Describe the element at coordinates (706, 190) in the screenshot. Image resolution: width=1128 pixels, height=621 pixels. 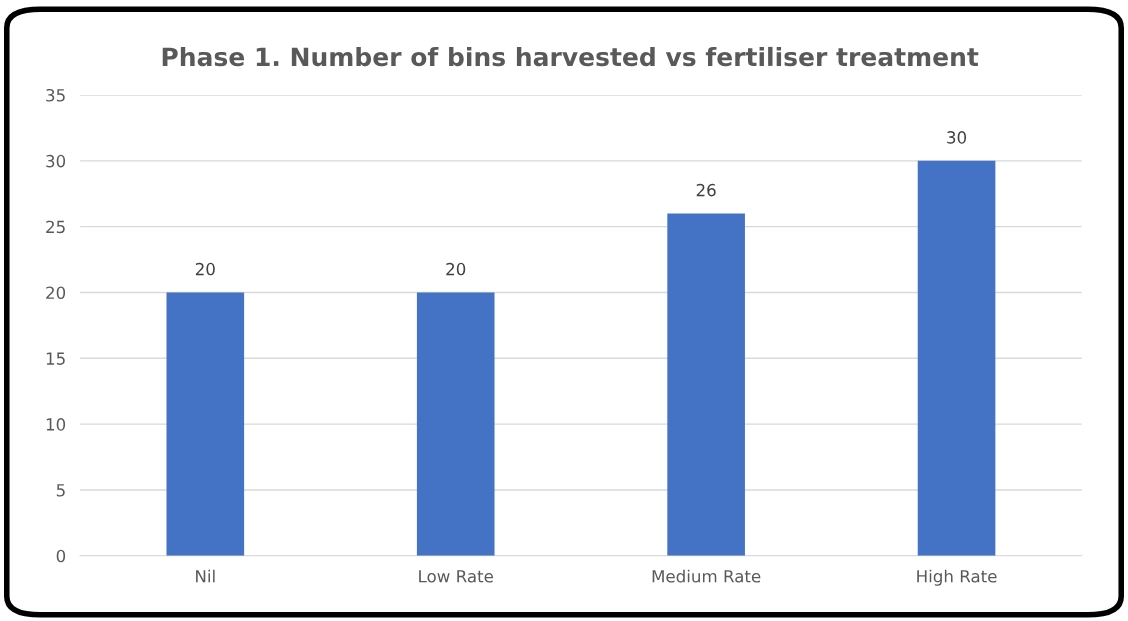
I see `data-label: 26` at that location.